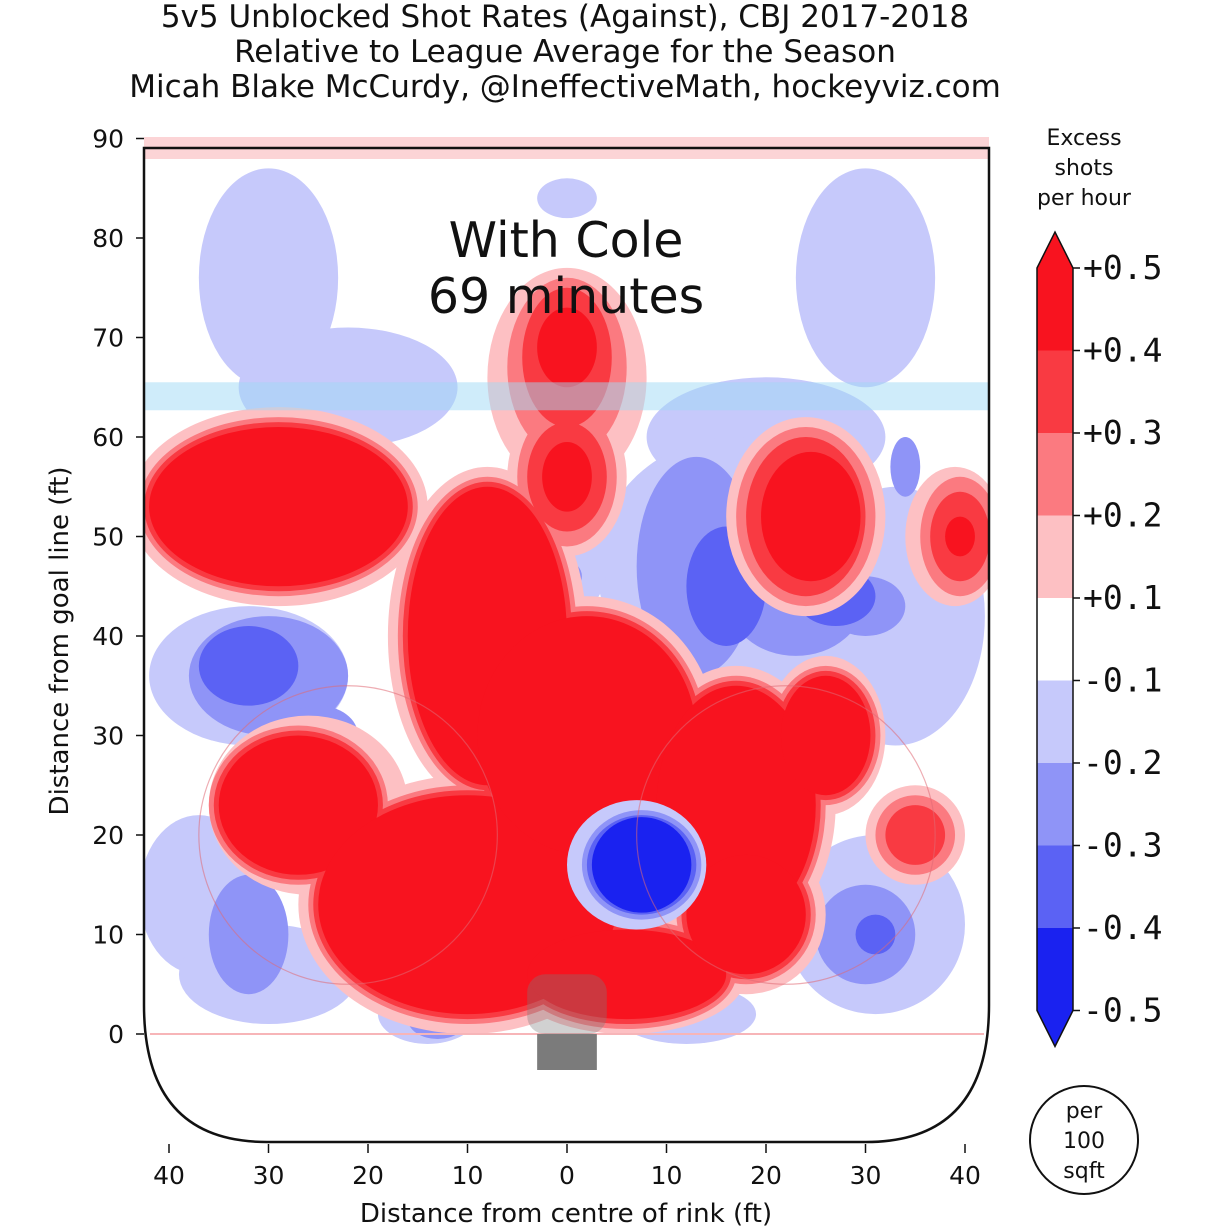 The width and height of the screenshot is (1228, 1227). What do you see at coordinates (1122, 432) in the screenshot?
I see `colorbar-tick-label: +0.3` at bounding box center [1122, 432].